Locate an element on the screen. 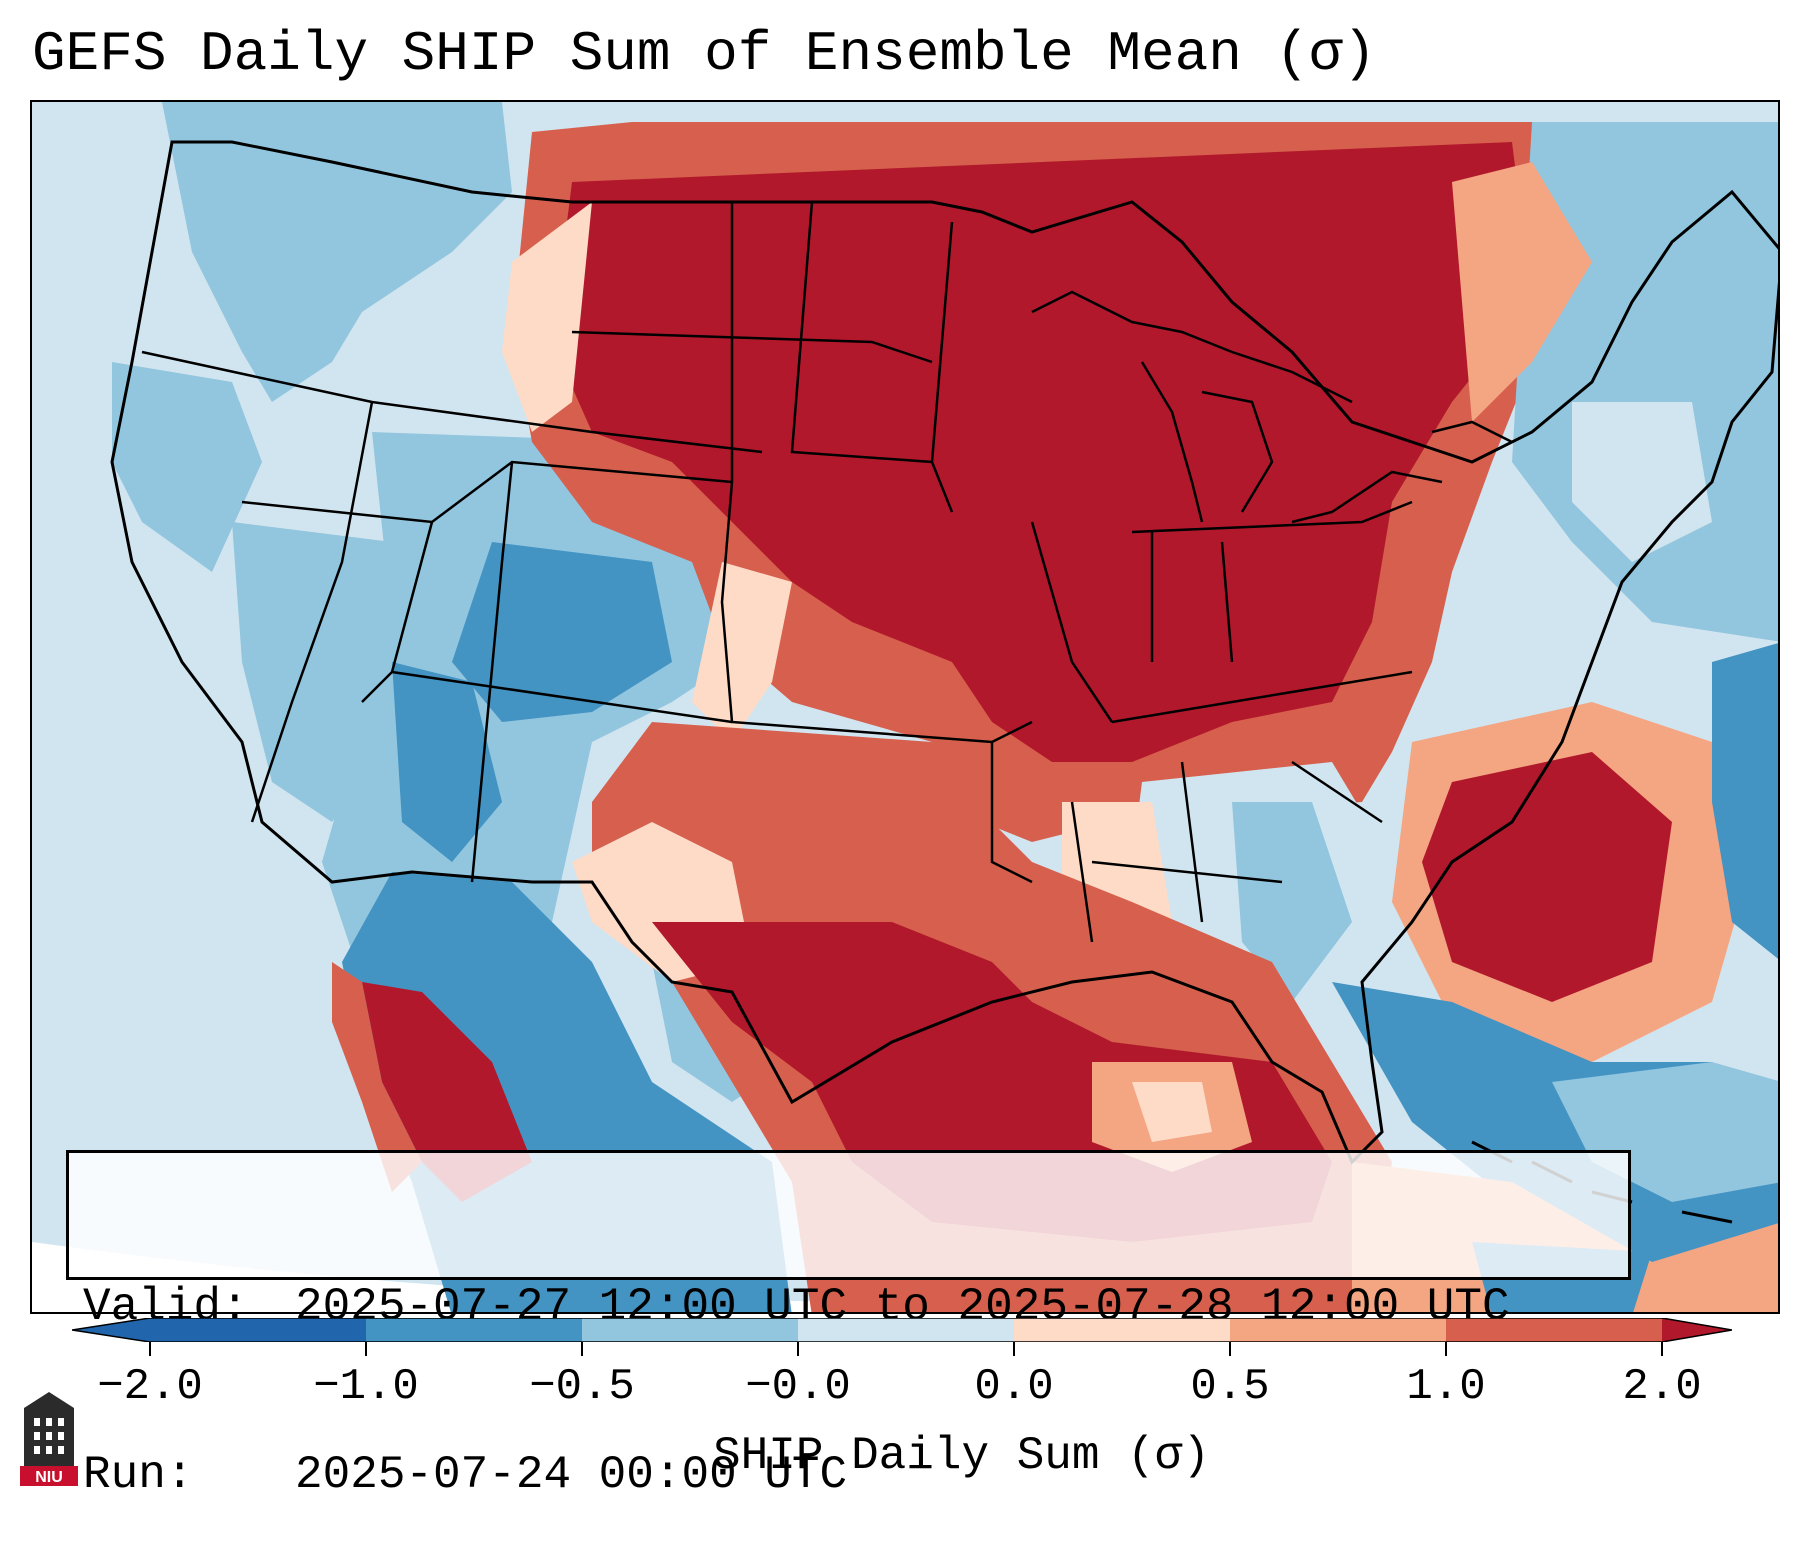  run-line: Run: 2025-07-24 00:00 UTC is located at coordinates (855, 1475).